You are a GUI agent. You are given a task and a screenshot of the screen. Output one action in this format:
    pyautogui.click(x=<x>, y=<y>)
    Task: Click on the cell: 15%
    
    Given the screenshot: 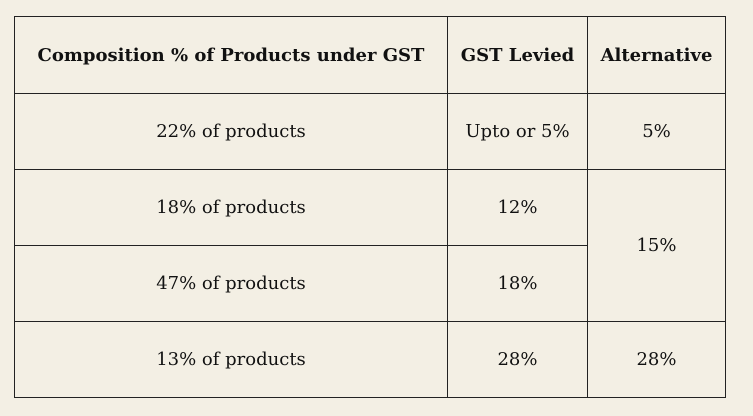 What is the action you would take?
    pyautogui.click(x=656, y=245)
    